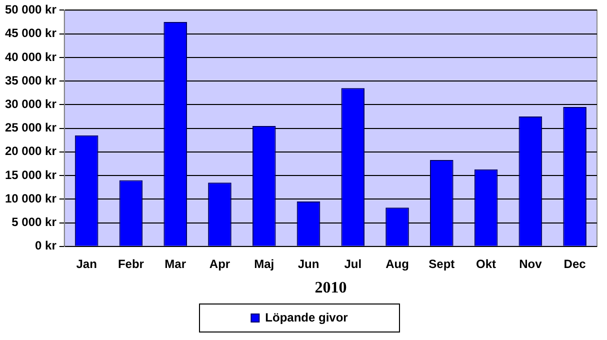 This screenshot has width=607, height=340. What do you see at coordinates (30, 198) in the screenshot?
I see `y-tick-label: 10 000 kr` at bounding box center [30, 198].